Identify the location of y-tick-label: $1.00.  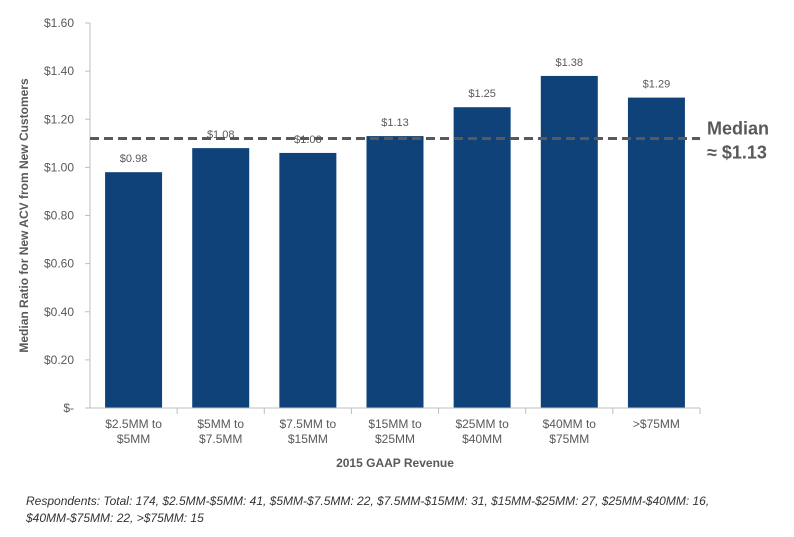
(59, 167).